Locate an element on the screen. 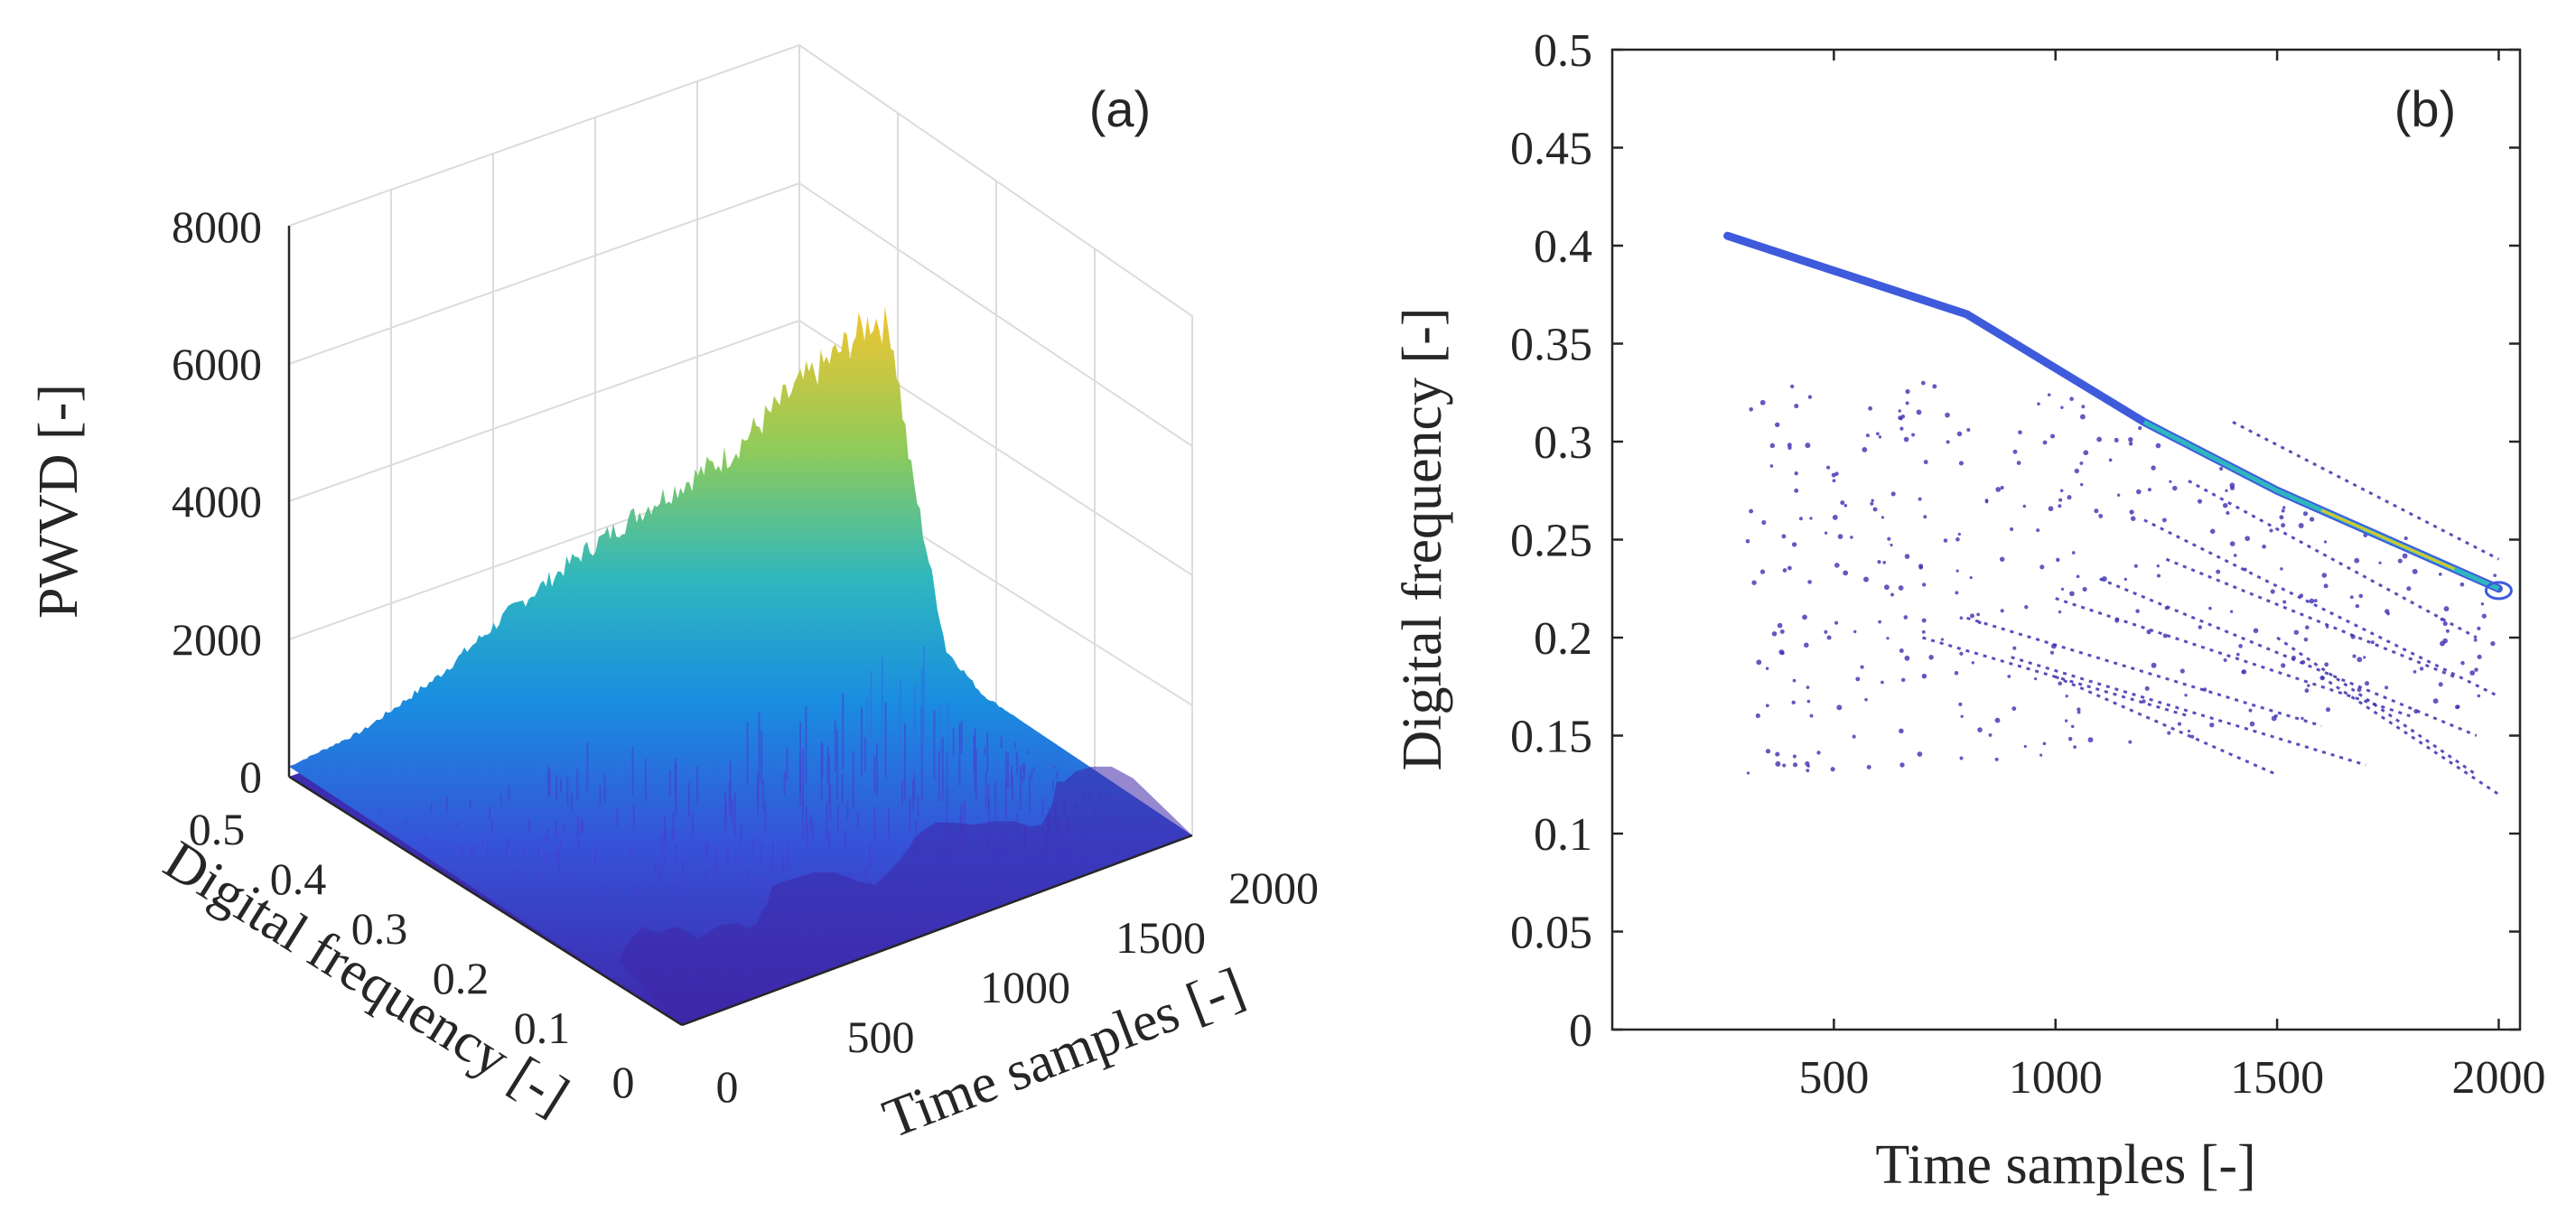 Image resolution: width=2576 pixels, height=1212 pixels. z-tick-labels: 0 2000 4000 6000 8000 is located at coordinates (217, 502).